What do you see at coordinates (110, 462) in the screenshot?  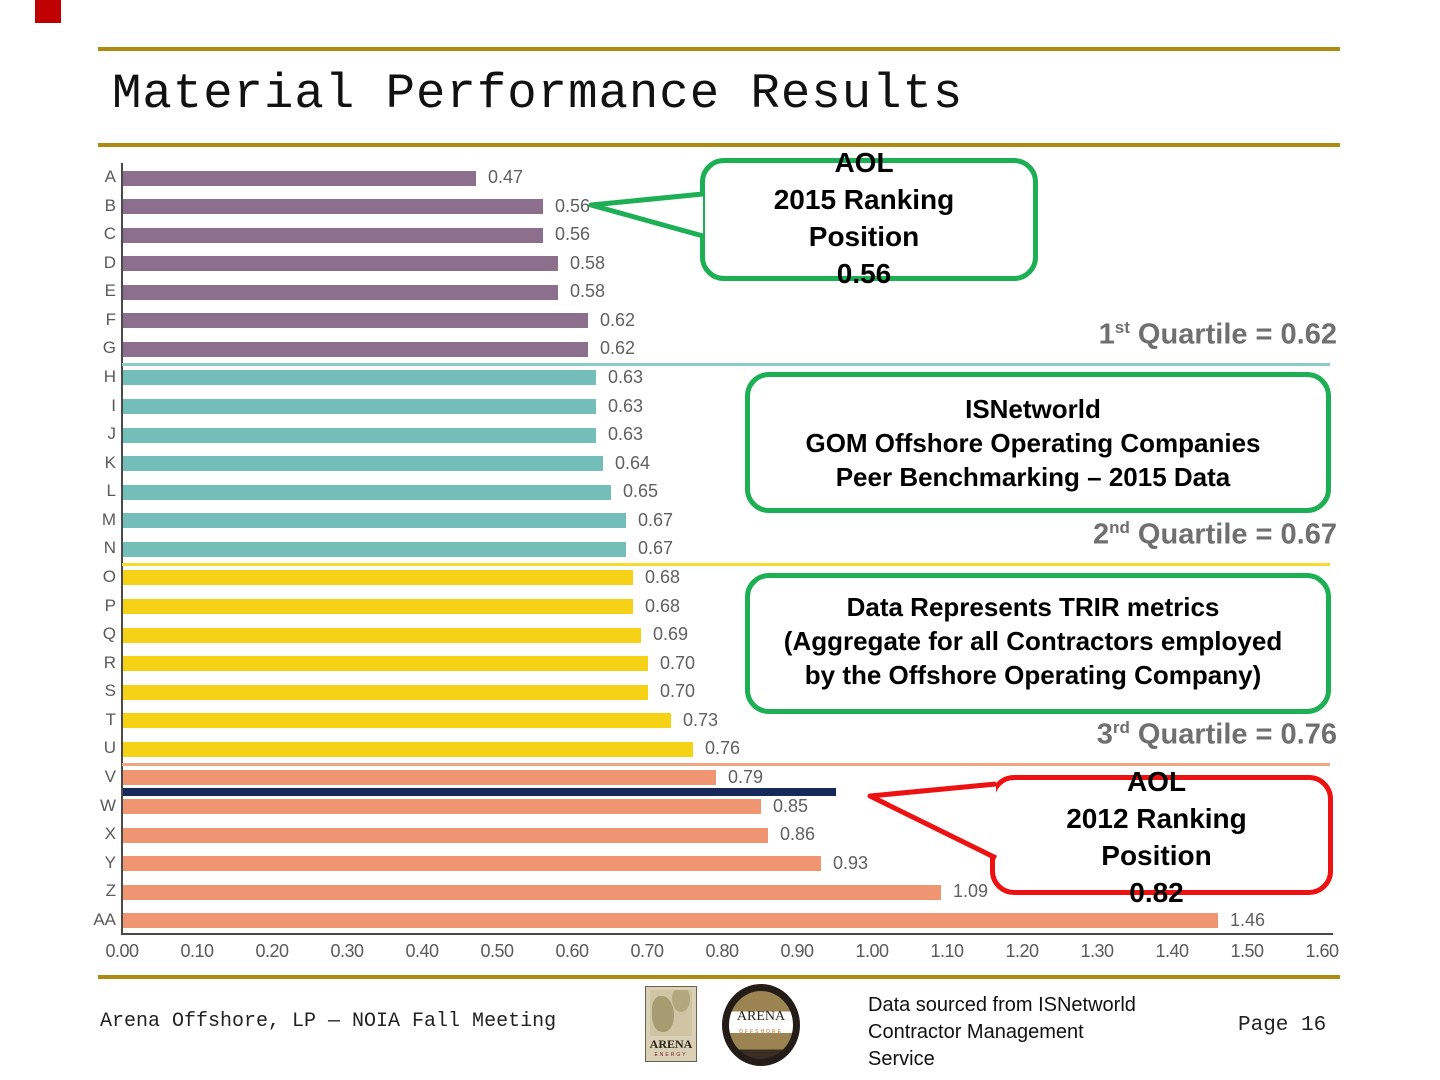 I see `category-label: K` at bounding box center [110, 462].